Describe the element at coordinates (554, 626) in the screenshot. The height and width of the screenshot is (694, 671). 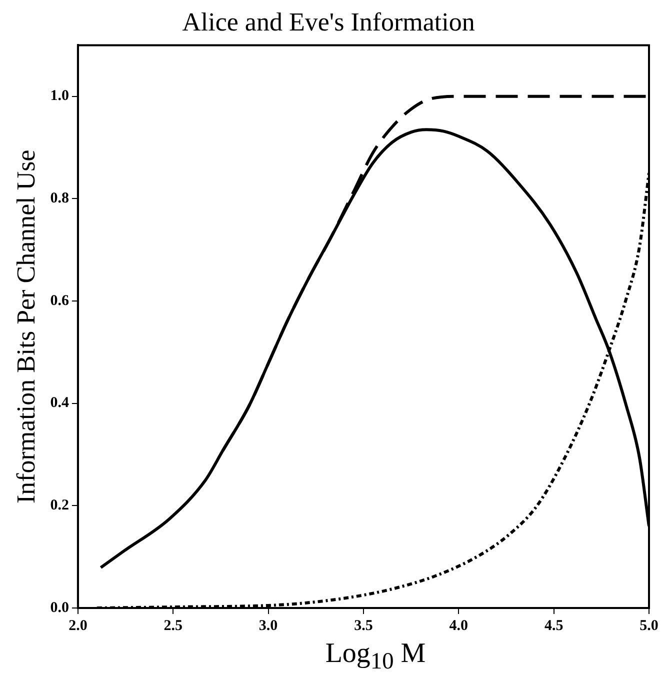
I see `x-tick-label: 4.5` at that location.